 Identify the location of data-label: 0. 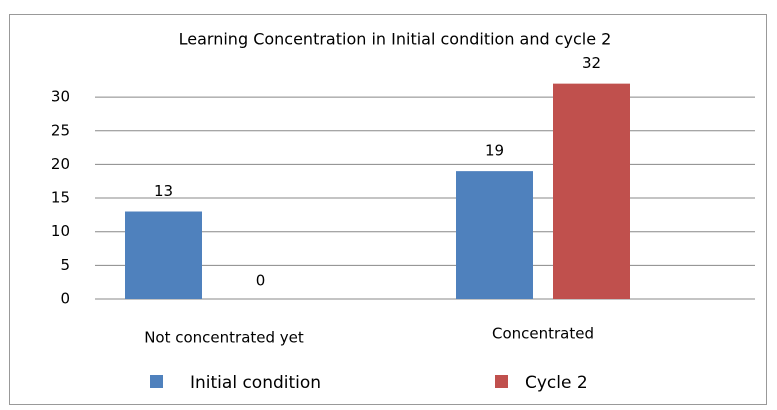
(261, 281).